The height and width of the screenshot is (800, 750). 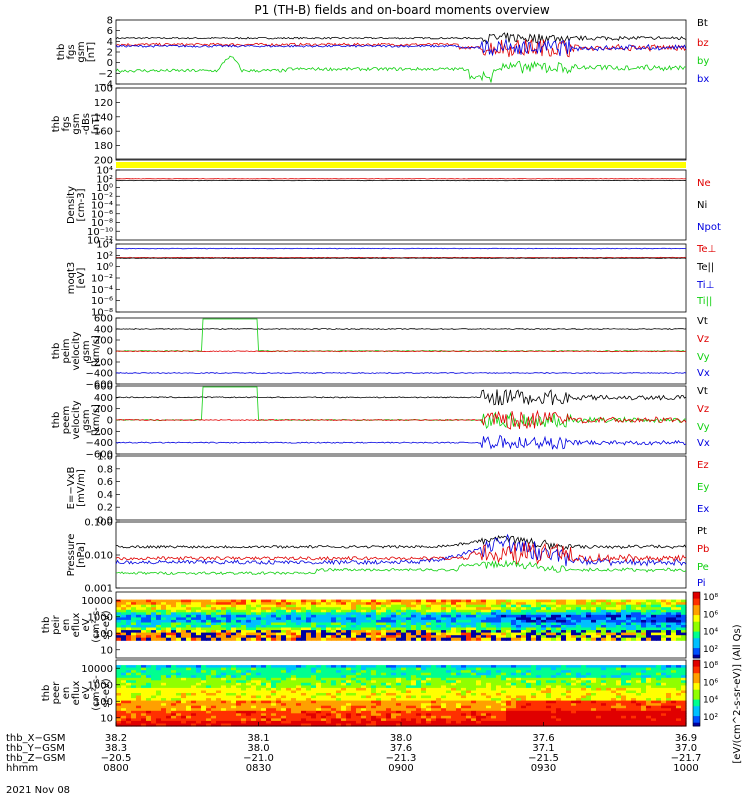 I want to click on y-tick-label: −400, so click(x=99, y=374).